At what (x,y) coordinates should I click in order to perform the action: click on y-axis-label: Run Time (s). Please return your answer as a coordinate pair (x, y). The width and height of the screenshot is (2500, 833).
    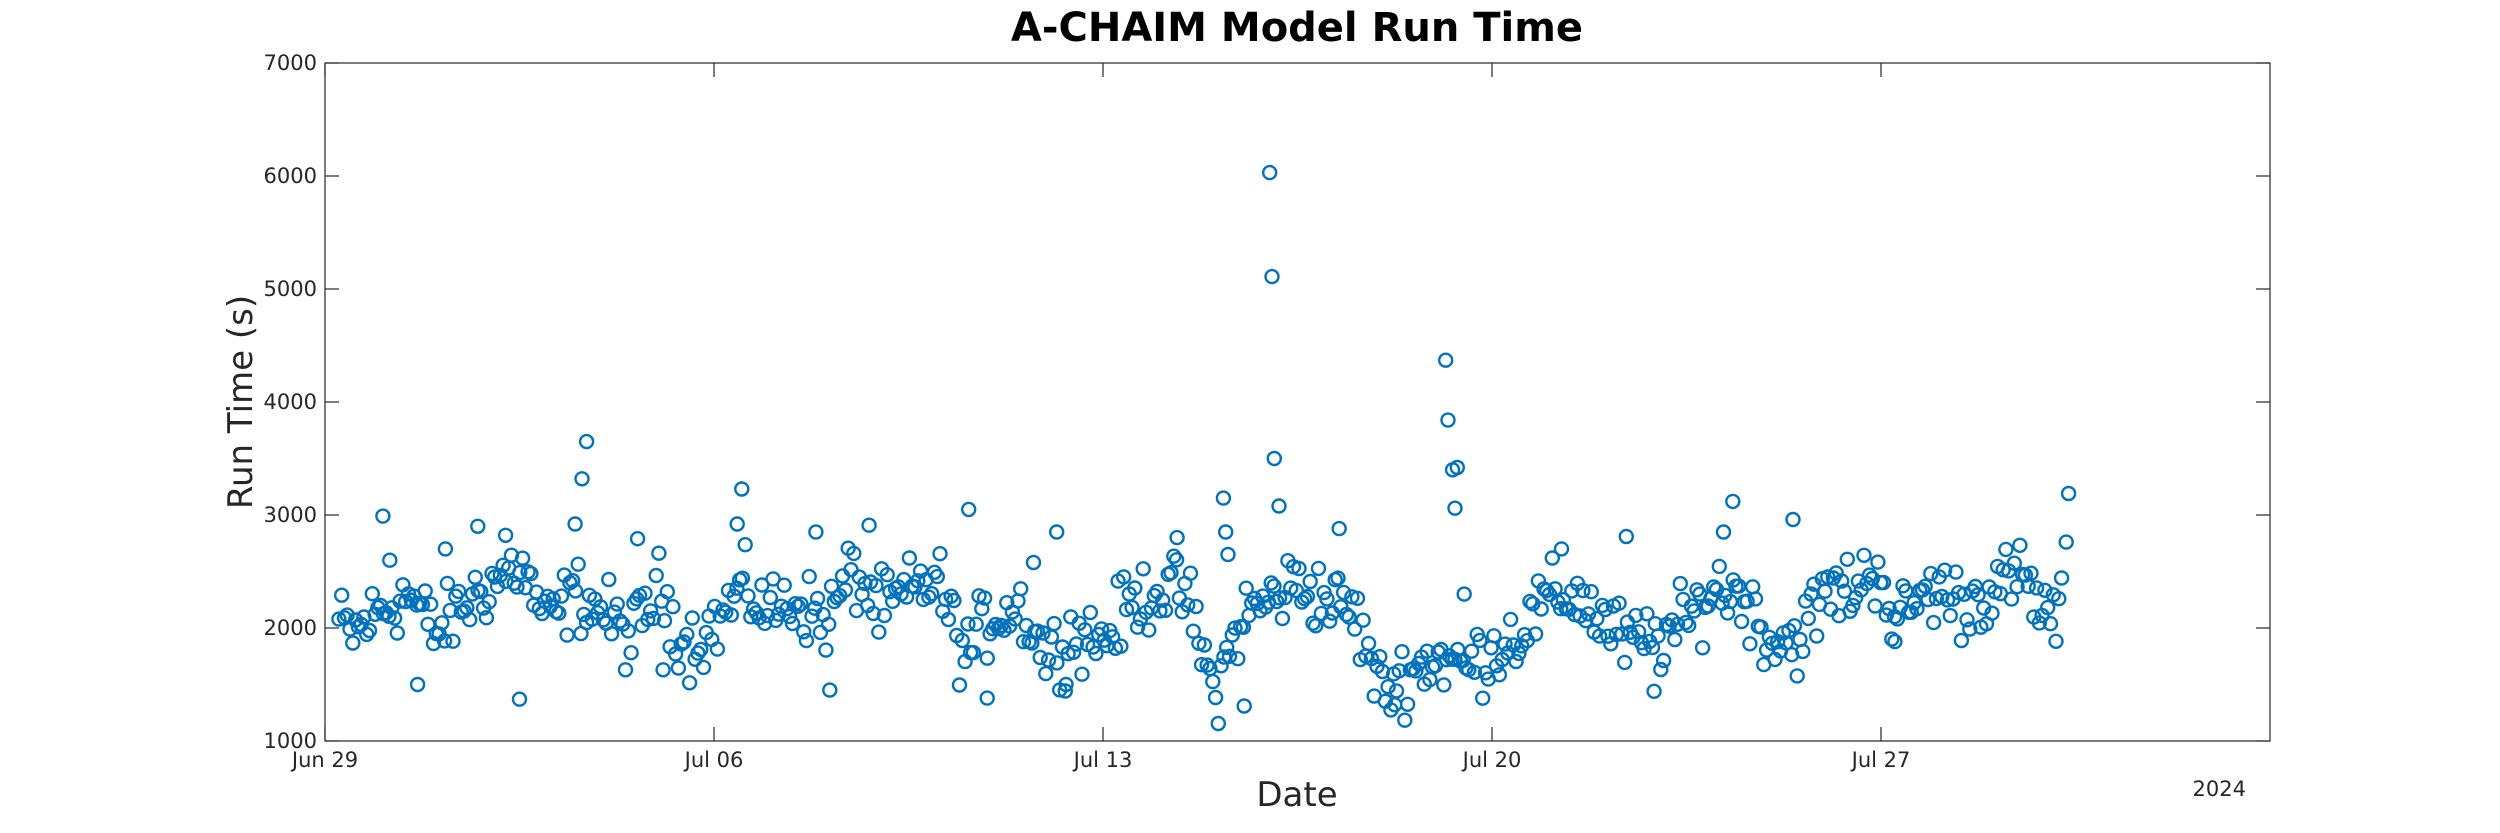
    Looking at the image, I should click on (241, 402).